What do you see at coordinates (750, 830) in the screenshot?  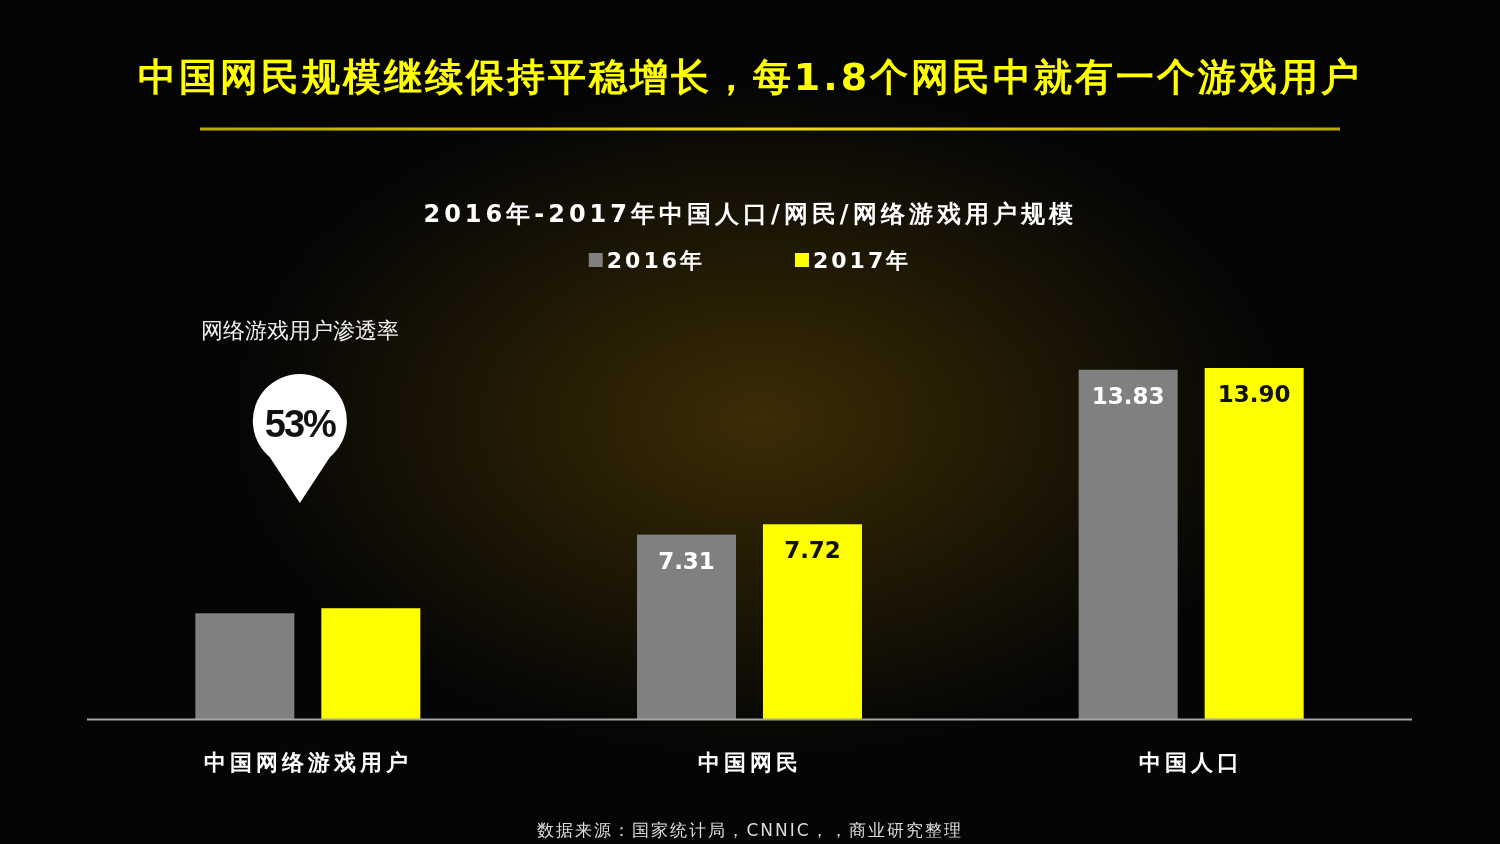 I see `annotation: 数据来源：国家统计局，CNNIC，，商业研究整理` at bounding box center [750, 830].